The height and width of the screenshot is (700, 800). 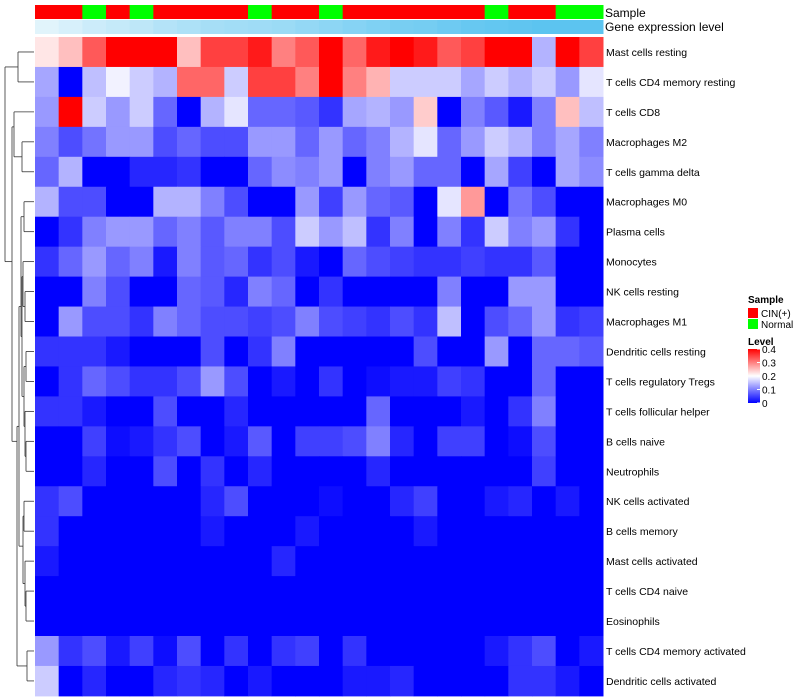 What do you see at coordinates (646, 143) in the screenshot?
I see `row-label: Macrophages M2` at bounding box center [646, 143].